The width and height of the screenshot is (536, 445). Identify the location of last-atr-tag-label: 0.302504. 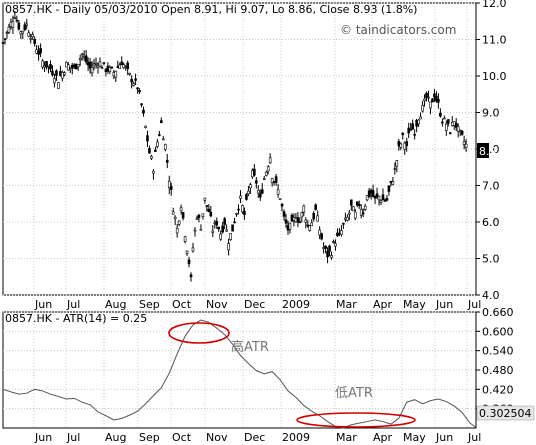
(505, 413).